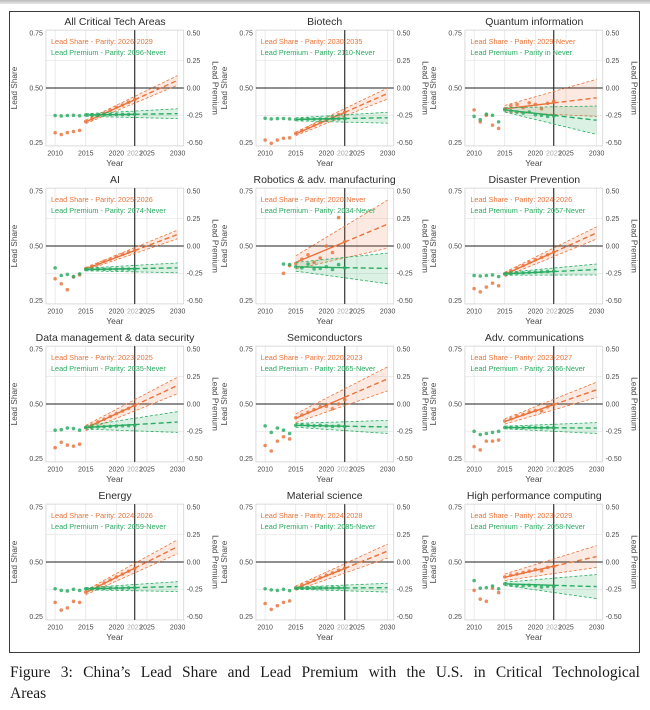 Image resolution: width=650 pixels, height=710 pixels. Describe the element at coordinates (115, 338) in the screenshot. I see `panel-title: Data management & data security` at that location.